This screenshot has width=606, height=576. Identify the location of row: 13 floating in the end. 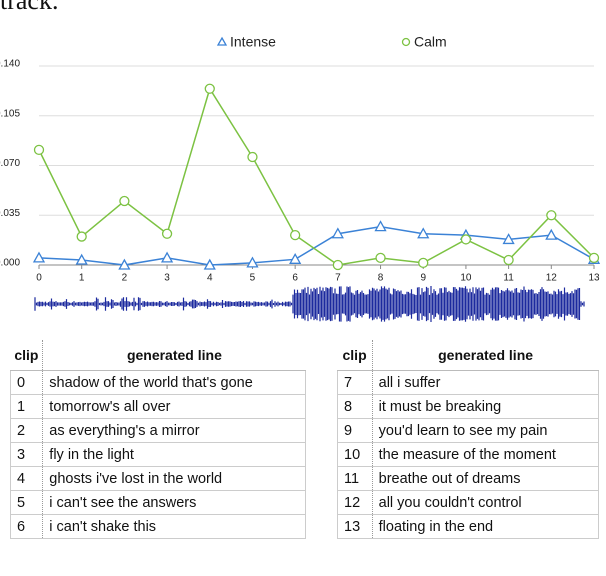
(468, 526).